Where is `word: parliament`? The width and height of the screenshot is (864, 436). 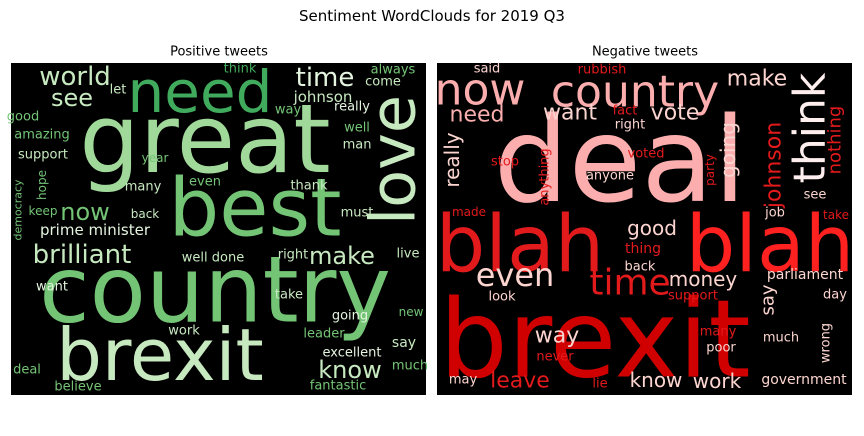 word: parliament is located at coordinates (805, 275).